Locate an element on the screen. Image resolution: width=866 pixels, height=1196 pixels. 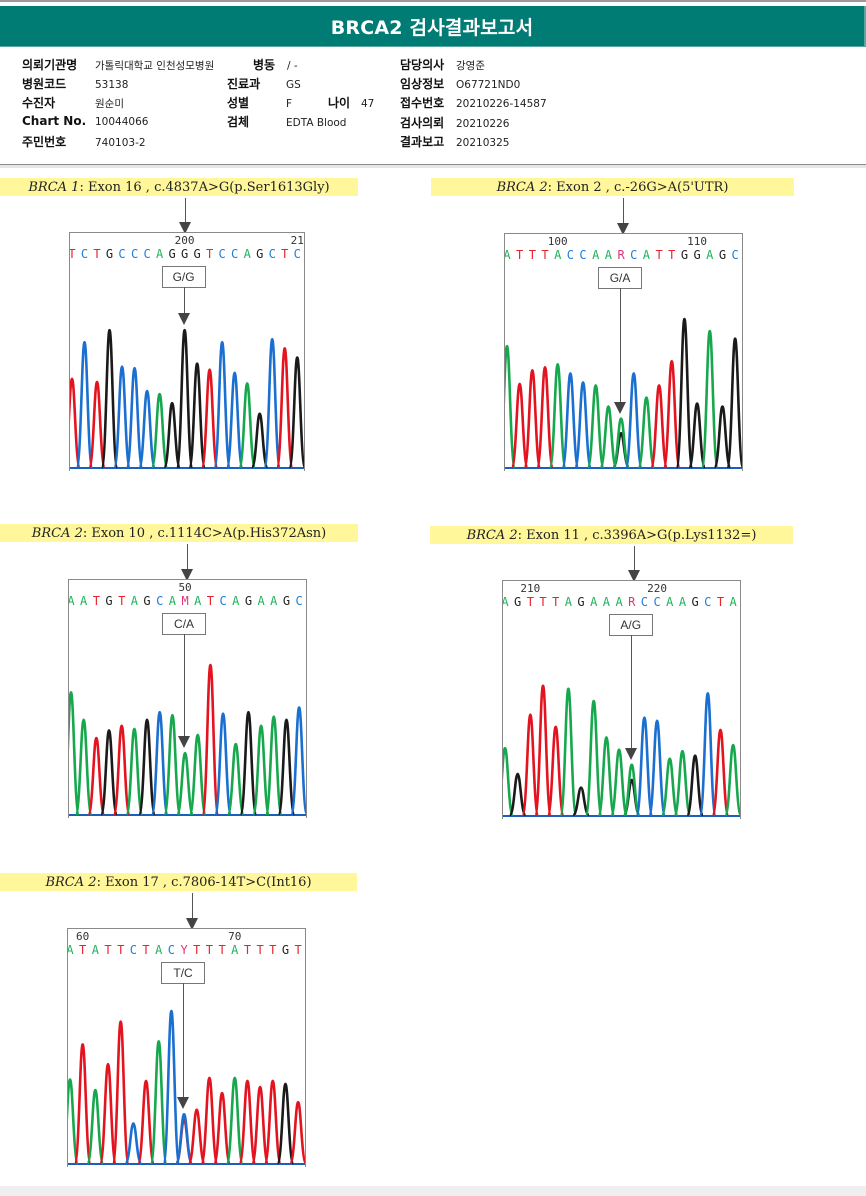
report-banner: BRCA2 검사결과보고서 is located at coordinates (433, 26).